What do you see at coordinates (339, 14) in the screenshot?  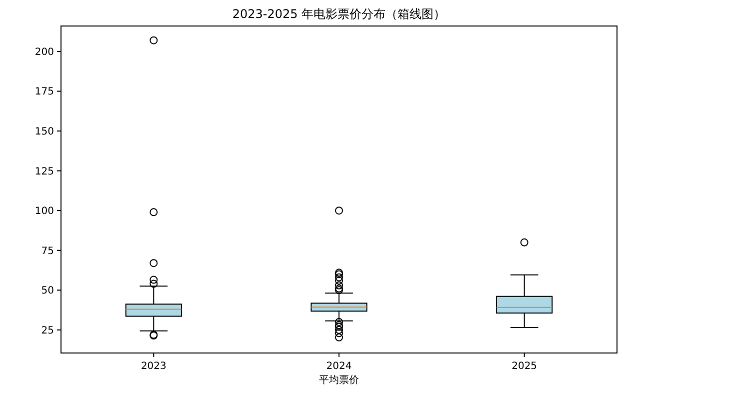 I see `chart-title: 2023-2025 年电影票价分布（箱线图）` at bounding box center [339, 14].